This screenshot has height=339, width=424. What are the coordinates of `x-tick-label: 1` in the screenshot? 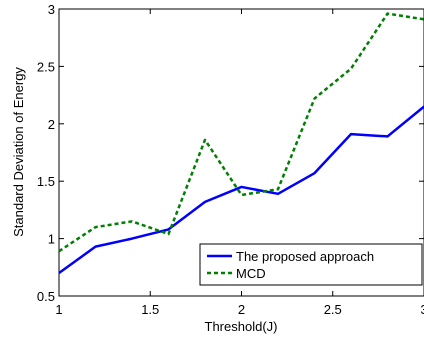 It's located at (58, 309).